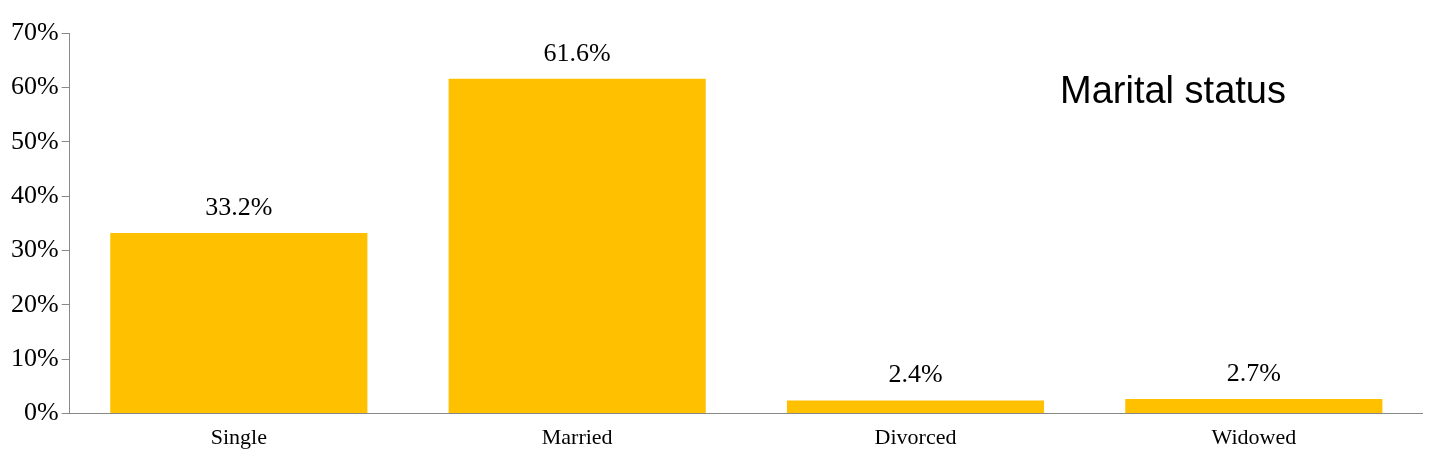  What do you see at coordinates (41, 412) in the screenshot?
I see `y-tick-label: 0%` at bounding box center [41, 412].